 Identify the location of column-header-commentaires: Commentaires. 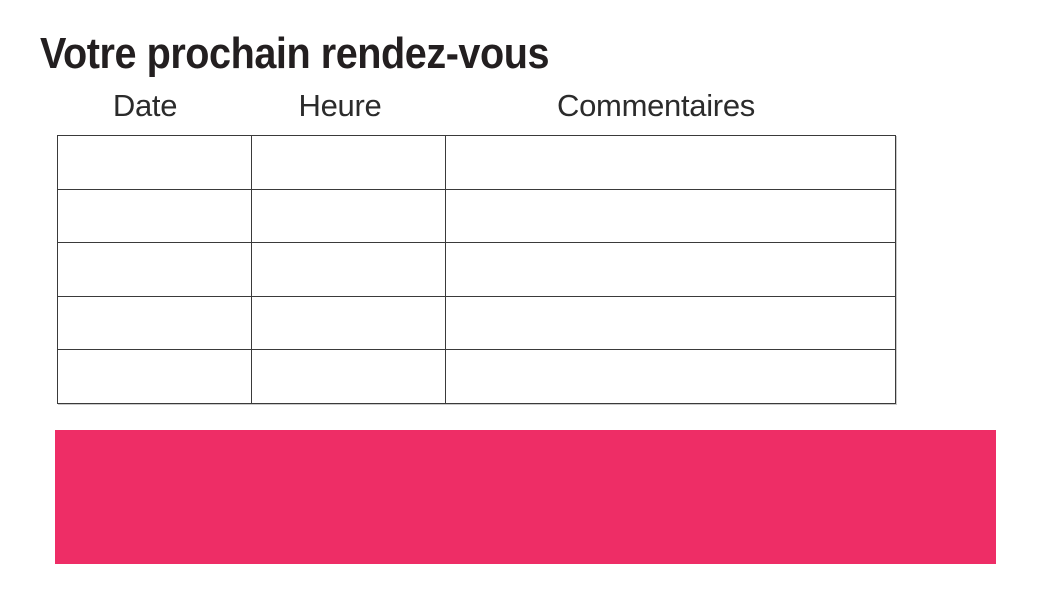
(656, 105).